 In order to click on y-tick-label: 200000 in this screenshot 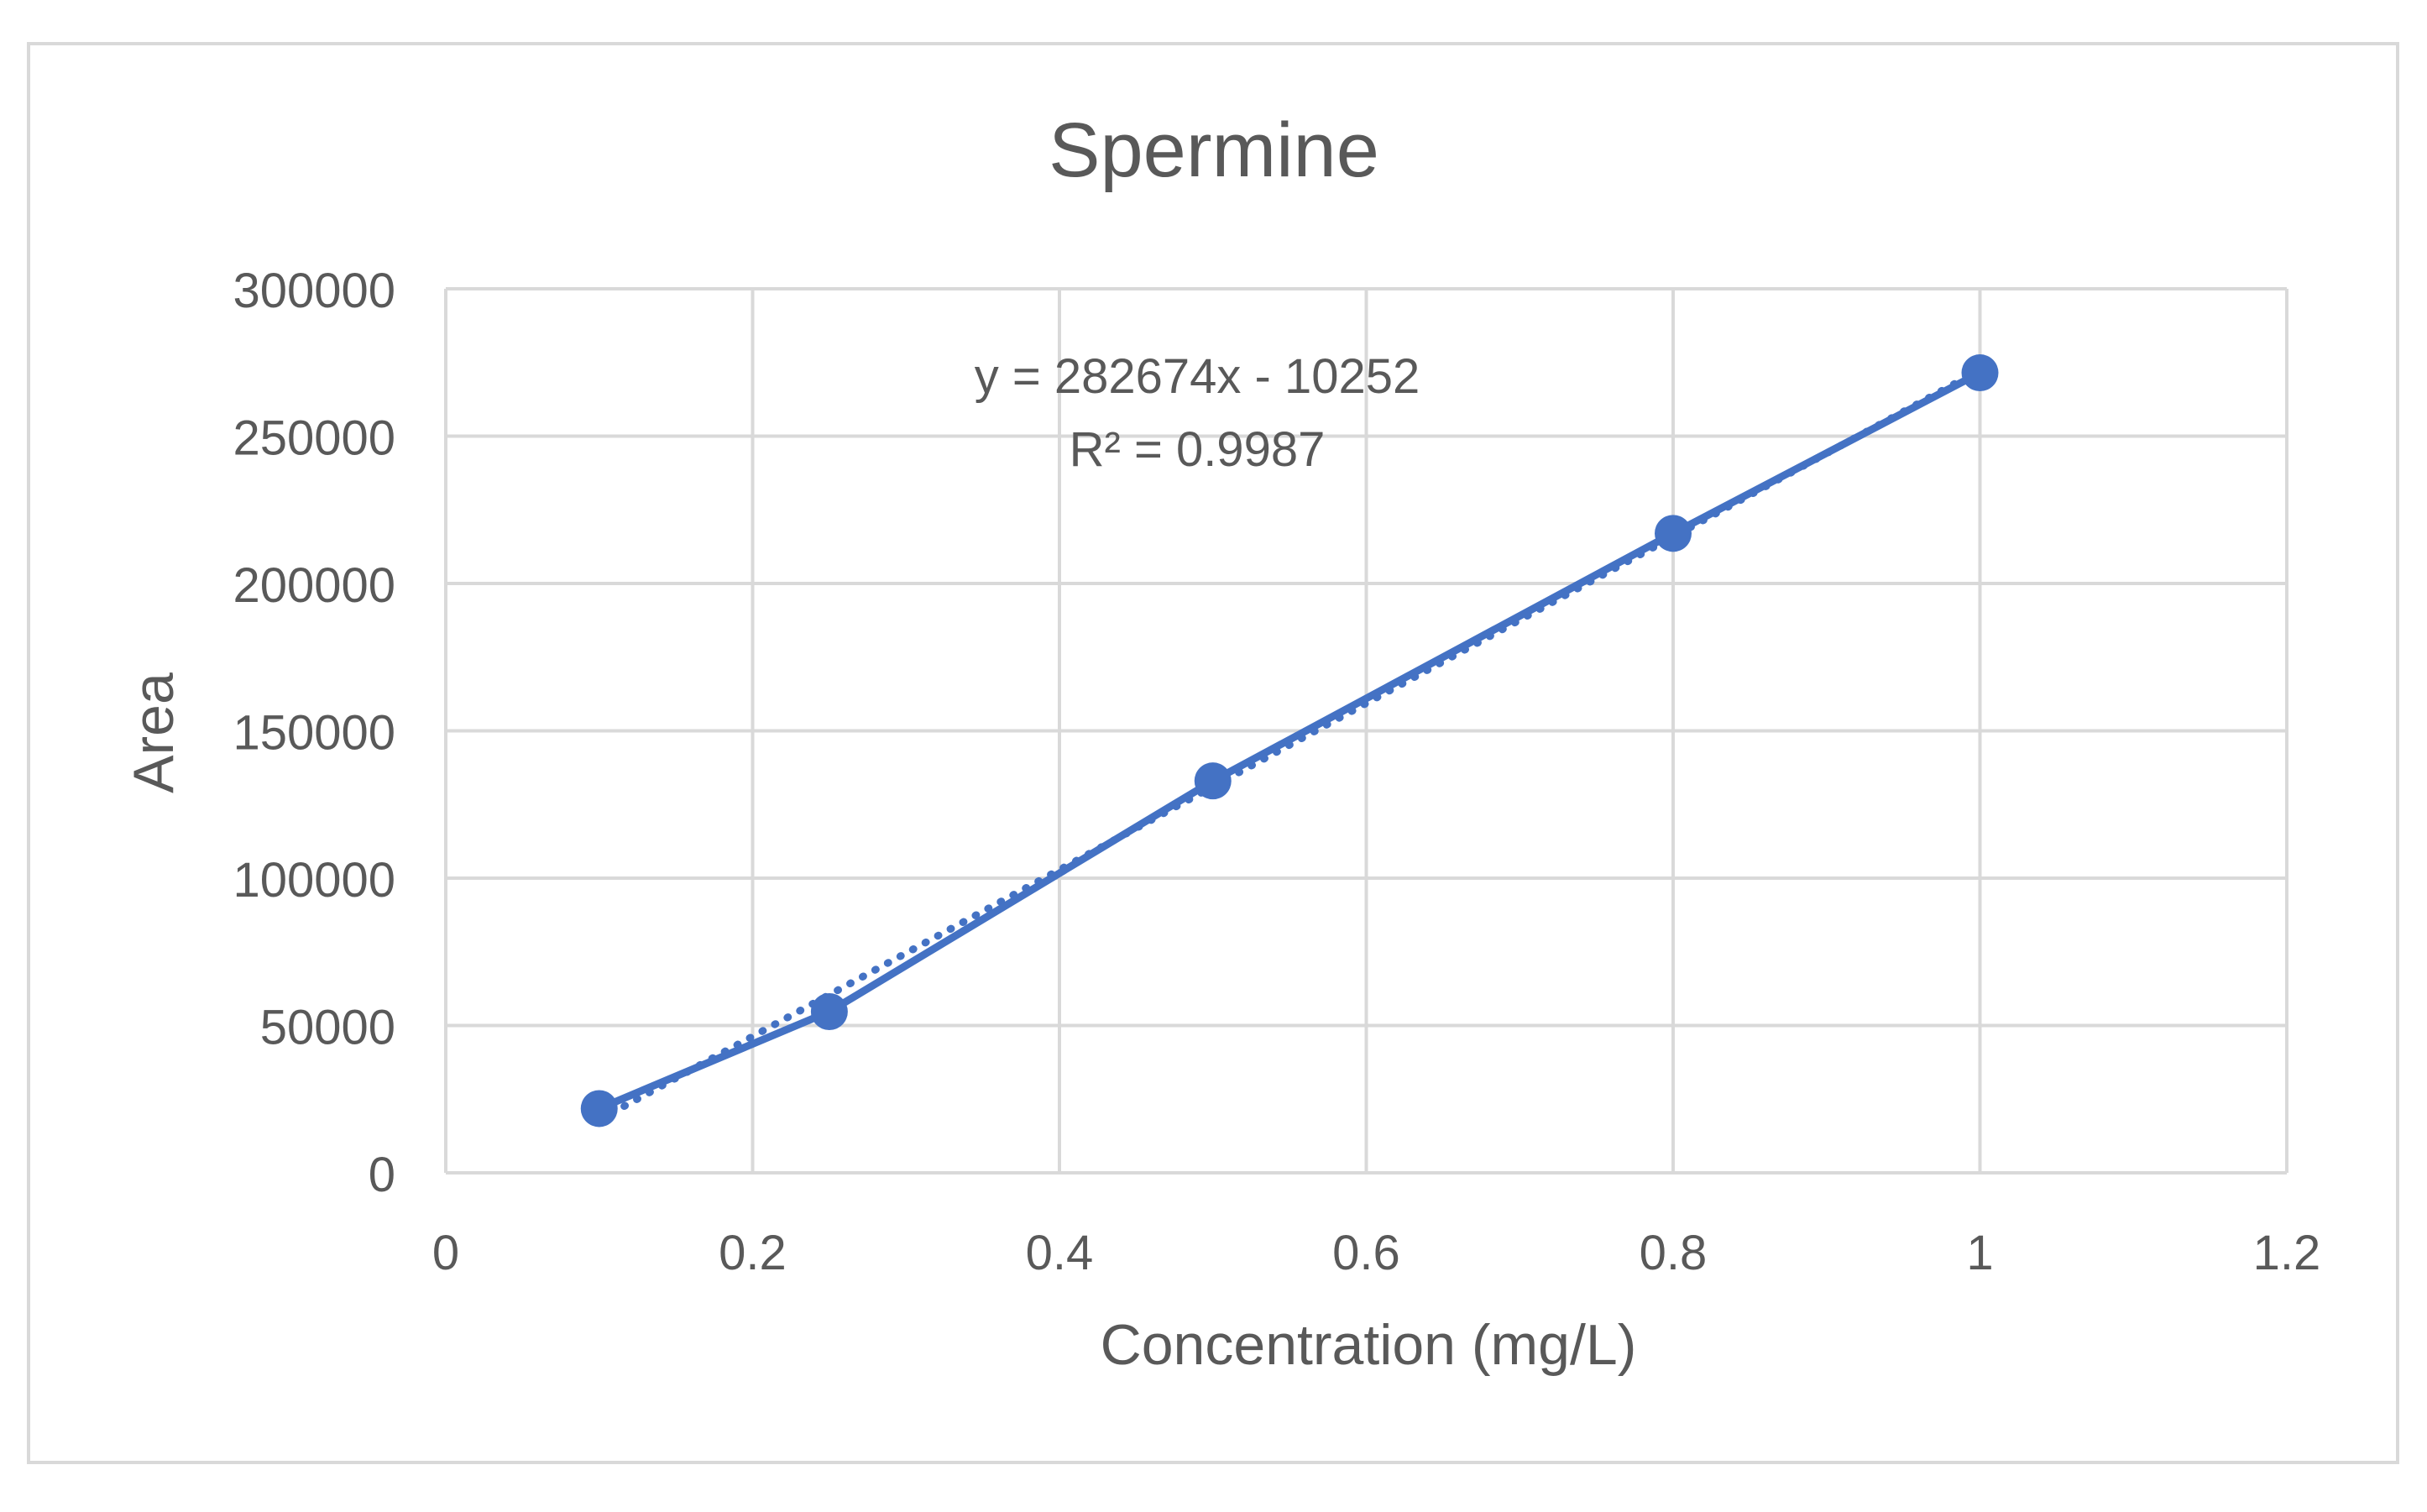, I will do `click(314, 585)`.